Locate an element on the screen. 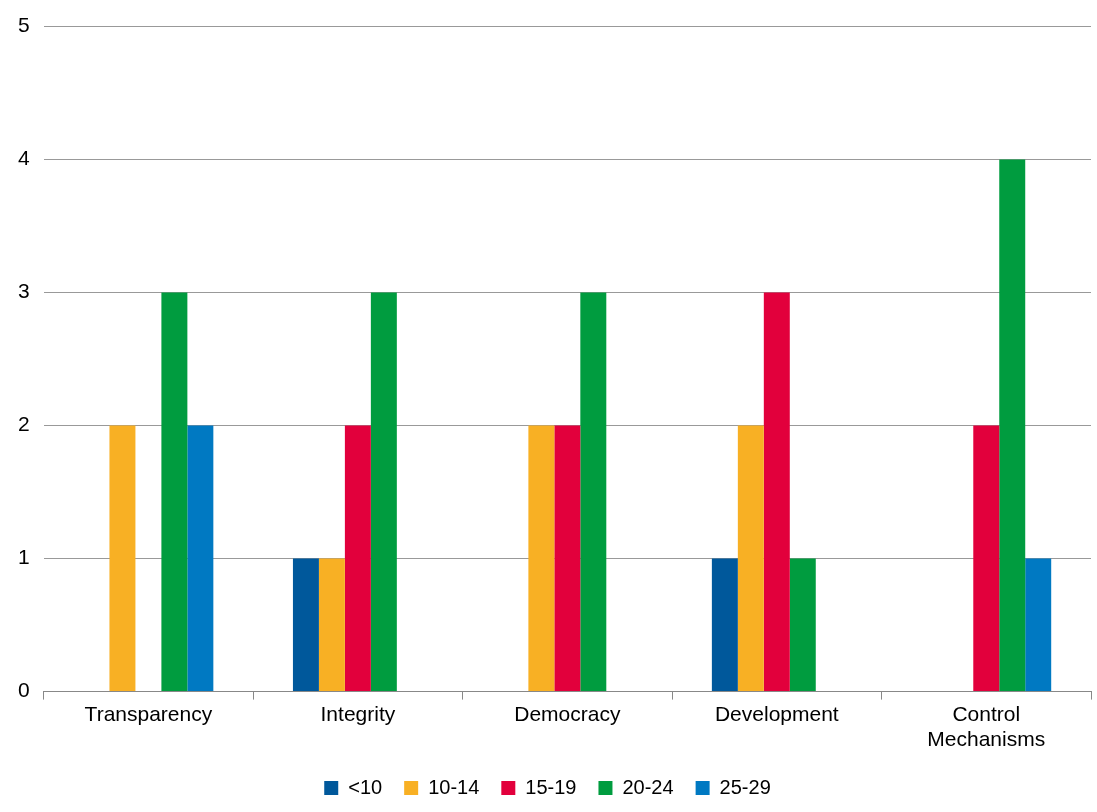 This screenshot has height=812, width=1097. x-tick-label: Integrity is located at coordinates (358, 713).